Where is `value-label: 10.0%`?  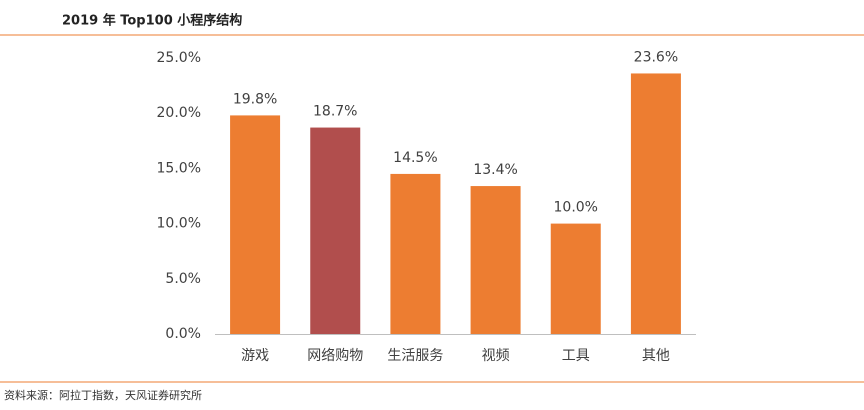
value-label: 10.0% is located at coordinates (576, 208).